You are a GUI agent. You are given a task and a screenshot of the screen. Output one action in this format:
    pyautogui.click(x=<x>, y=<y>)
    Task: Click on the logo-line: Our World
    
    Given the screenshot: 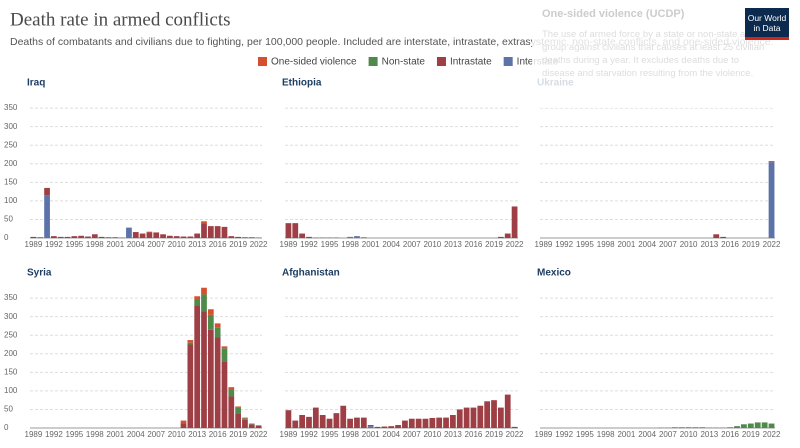 What is the action you would take?
    pyautogui.click(x=767, y=18)
    